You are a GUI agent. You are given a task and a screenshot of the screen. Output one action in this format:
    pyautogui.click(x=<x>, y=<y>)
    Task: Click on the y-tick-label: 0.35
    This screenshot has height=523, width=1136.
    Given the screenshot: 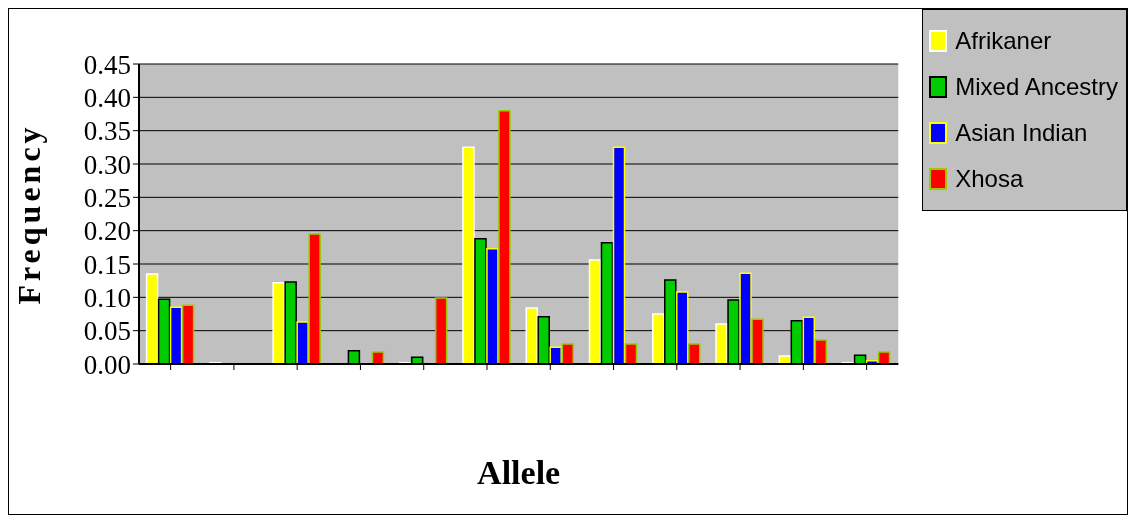 What is the action you would take?
    pyautogui.click(x=107, y=131)
    